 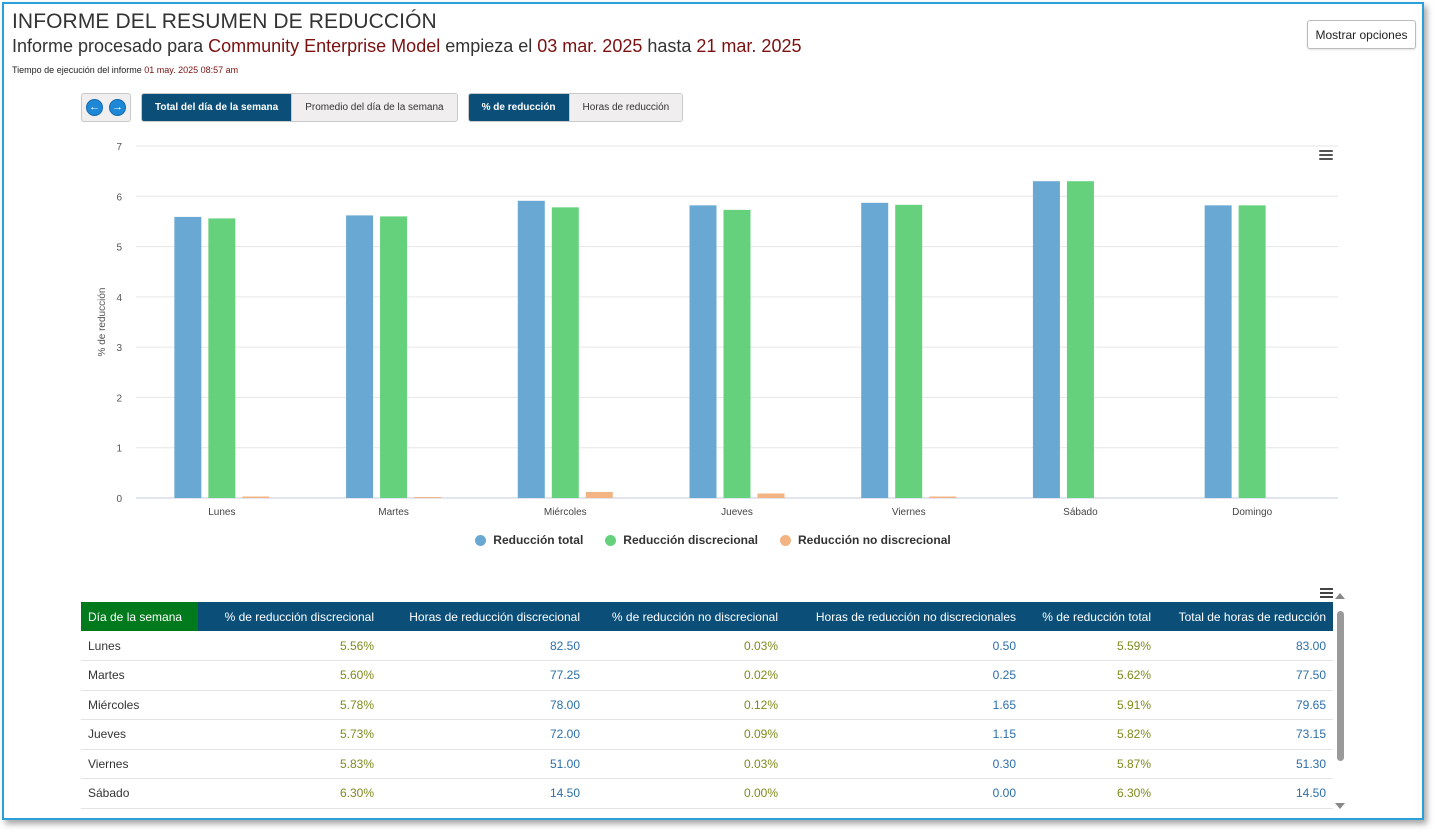 I want to click on y-tick-label: 5, so click(x=119, y=248).